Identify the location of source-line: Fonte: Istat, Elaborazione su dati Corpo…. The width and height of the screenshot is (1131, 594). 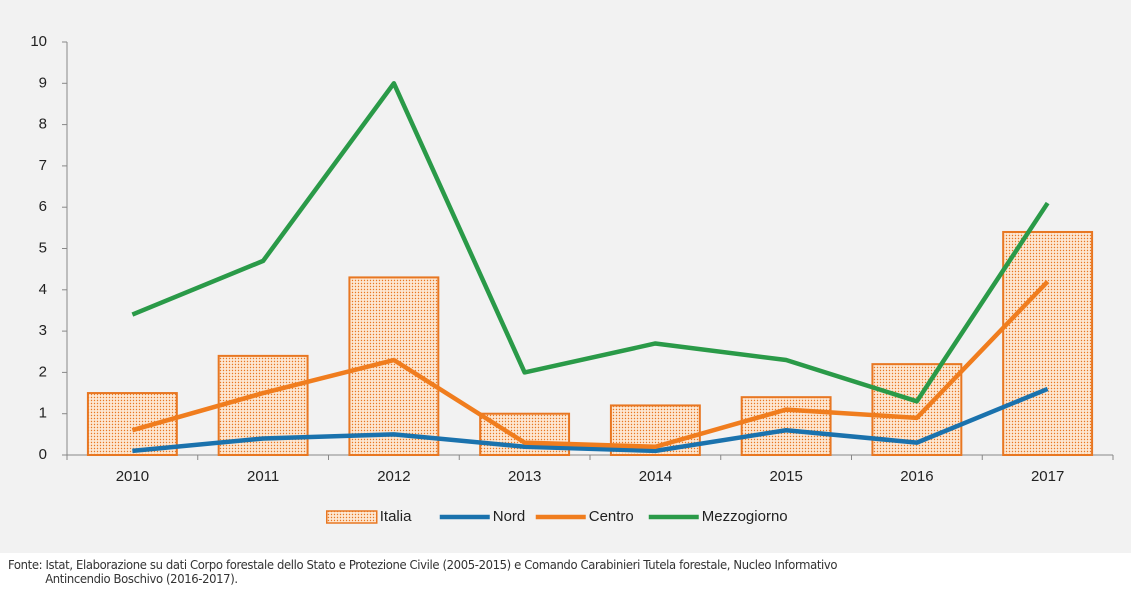
(423, 564).